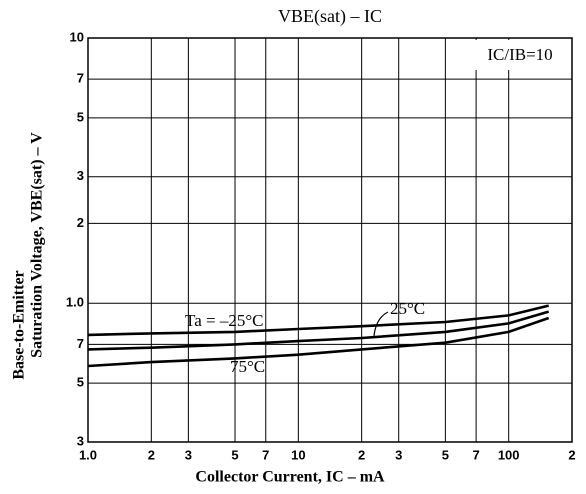 The height and width of the screenshot is (494, 586). I want to click on y-axis-label: Saturation Voltage, VBE(sat) – V, so click(37, 245).